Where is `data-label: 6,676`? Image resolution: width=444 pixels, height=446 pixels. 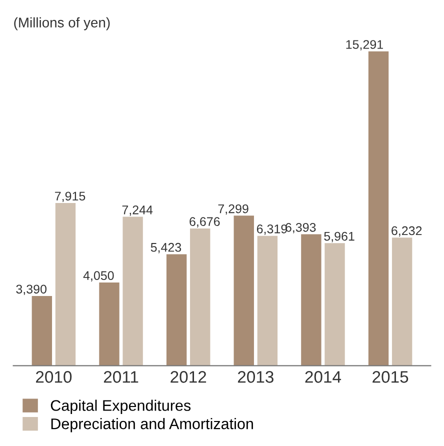 data-label: 6,676 is located at coordinates (205, 222).